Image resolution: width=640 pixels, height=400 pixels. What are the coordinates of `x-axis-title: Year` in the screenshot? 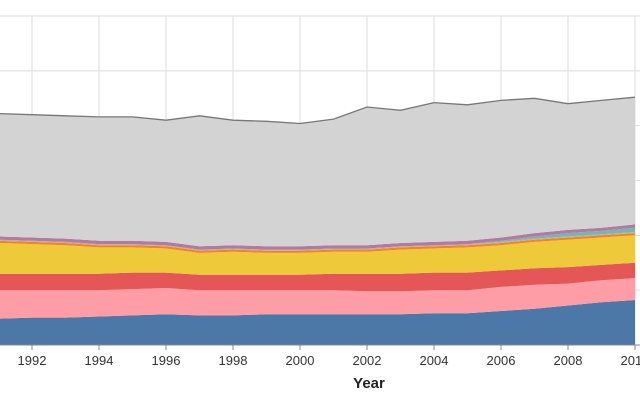 It's located at (369, 383).